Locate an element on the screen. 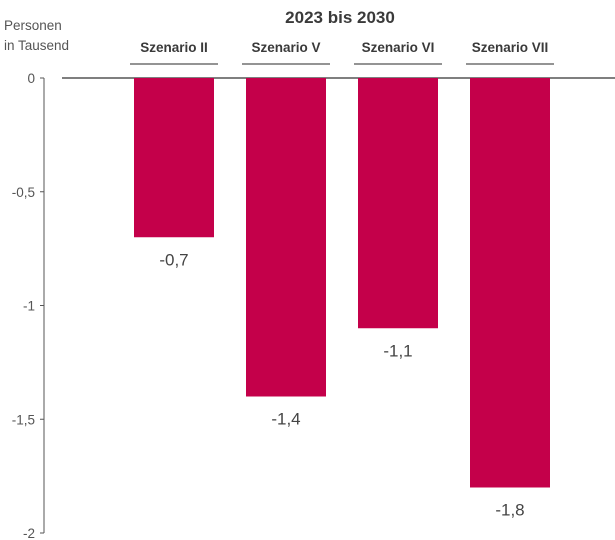  category-label-szenario-v: Szenario V is located at coordinates (286, 47).